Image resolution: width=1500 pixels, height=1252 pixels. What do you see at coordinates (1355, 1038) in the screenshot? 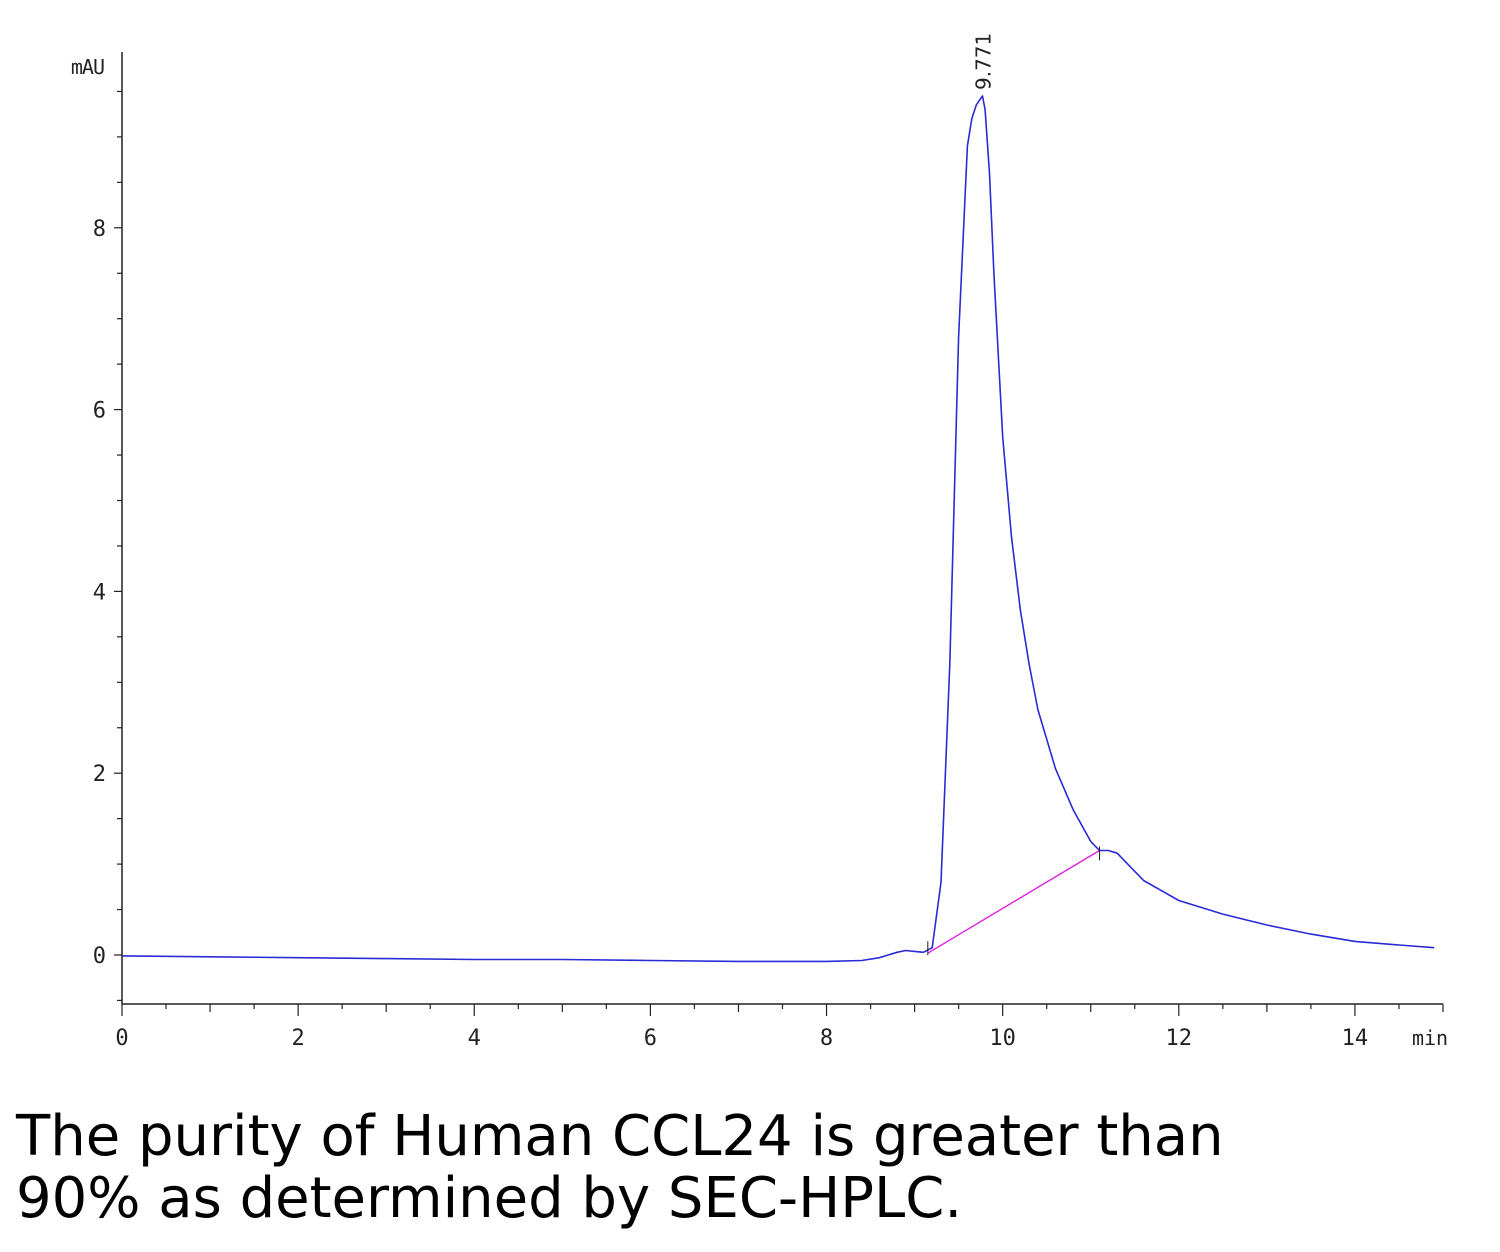
I see `x-tick-label: 14` at bounding box center [1355, 1038].